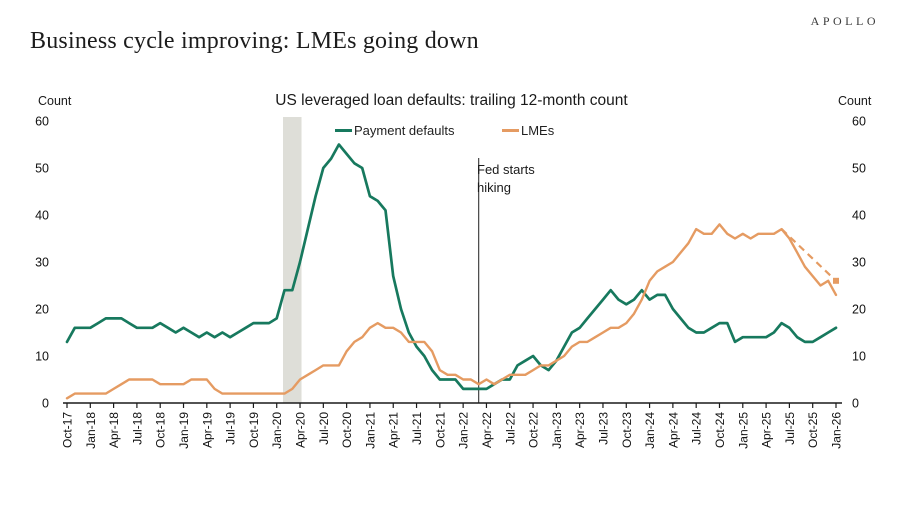  What do you see at coordinates (137, 428) in the screenshot?
I see `x-tick-label: Jul-18` at bounding box center [137, 428].